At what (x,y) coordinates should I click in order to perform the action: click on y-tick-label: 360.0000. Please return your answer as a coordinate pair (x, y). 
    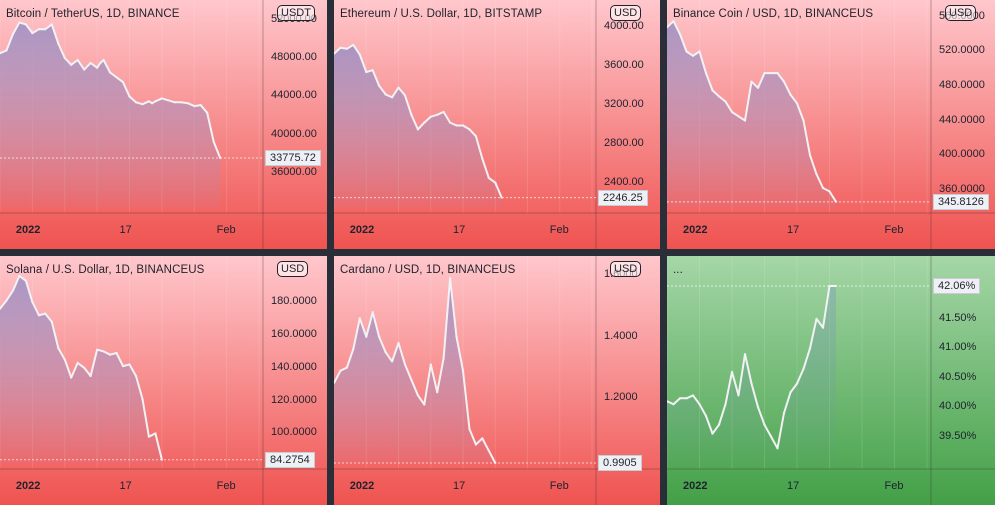
    Looking at the image, I should click on (962, 188).